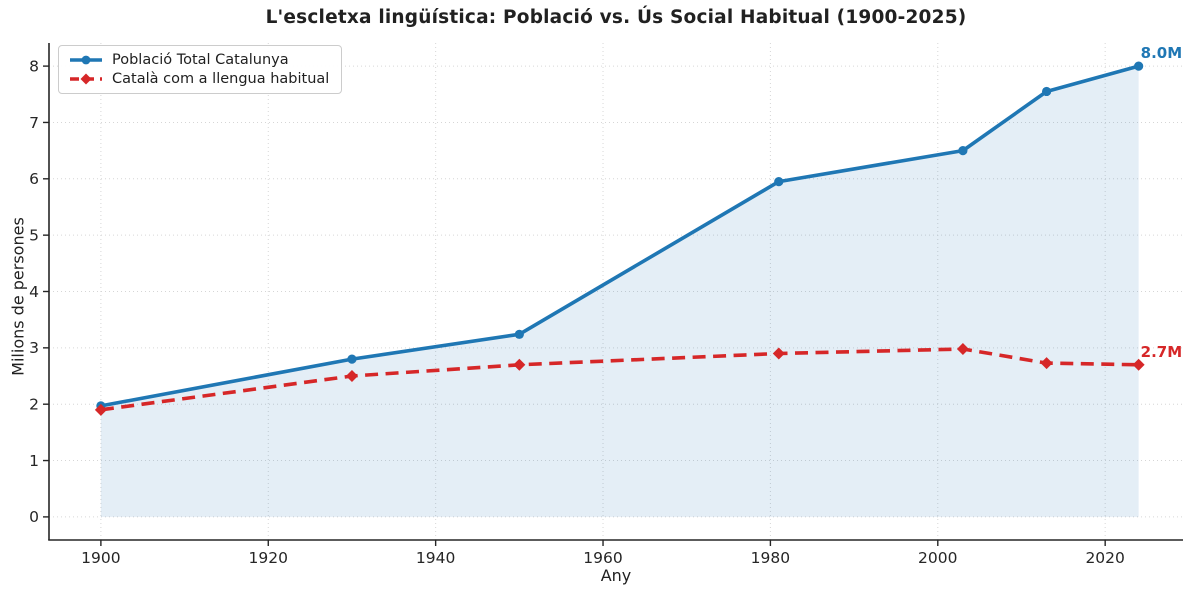  I want to click on legend-entry-catalan: Català com a llengua habitual, so click(198, 79).